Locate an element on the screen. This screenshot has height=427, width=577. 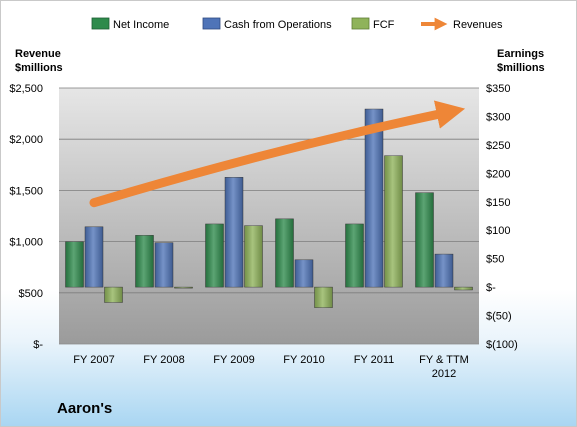
x-tick-label: FY 2007 is located at coordinates (93, 360).